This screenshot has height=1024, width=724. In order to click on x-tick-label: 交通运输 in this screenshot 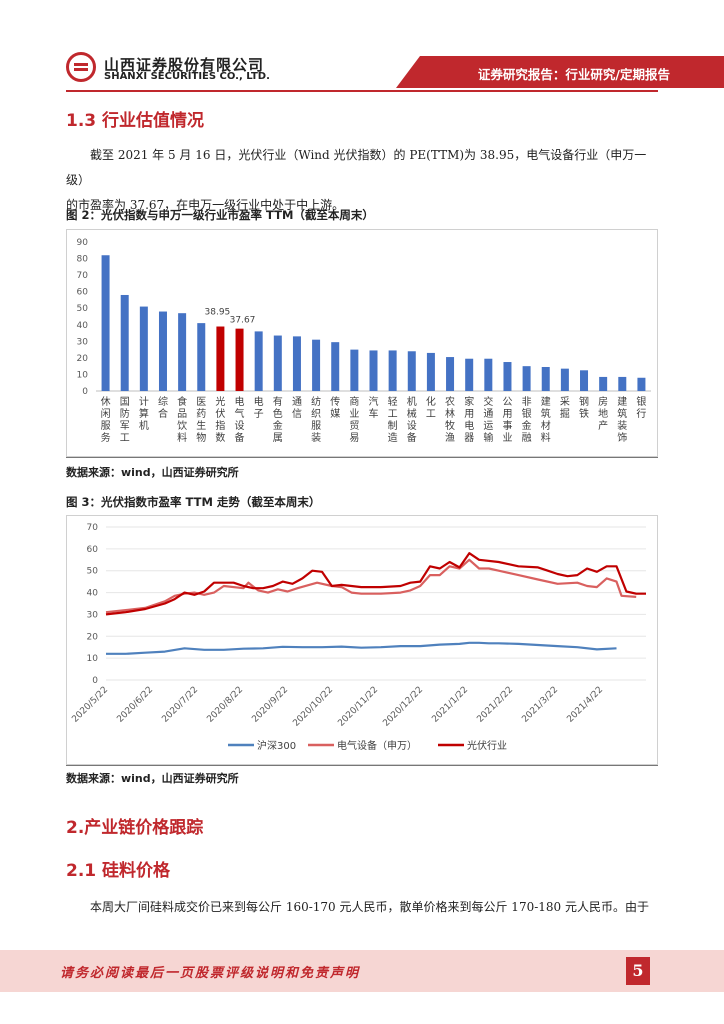, I will do `click(488, 419)`.